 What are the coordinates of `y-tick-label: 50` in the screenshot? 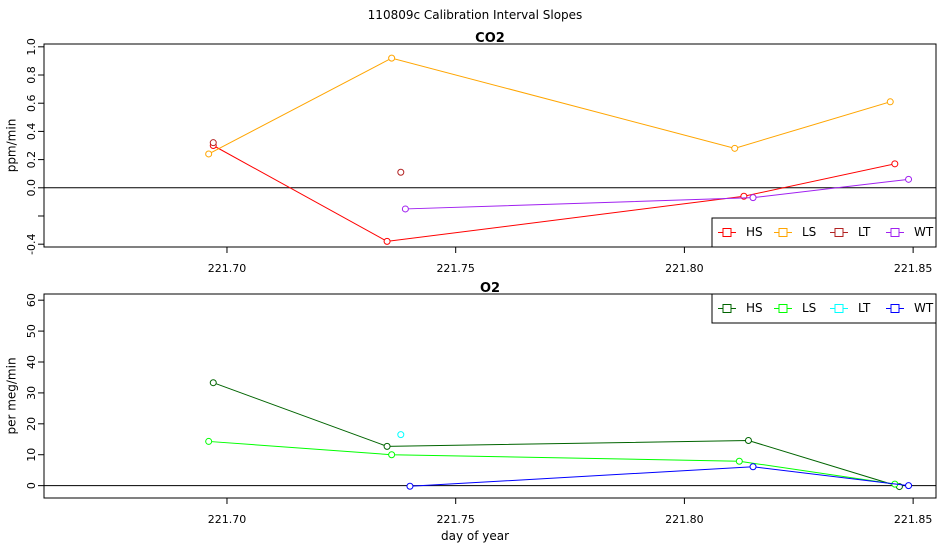 It's located at (31, 331).